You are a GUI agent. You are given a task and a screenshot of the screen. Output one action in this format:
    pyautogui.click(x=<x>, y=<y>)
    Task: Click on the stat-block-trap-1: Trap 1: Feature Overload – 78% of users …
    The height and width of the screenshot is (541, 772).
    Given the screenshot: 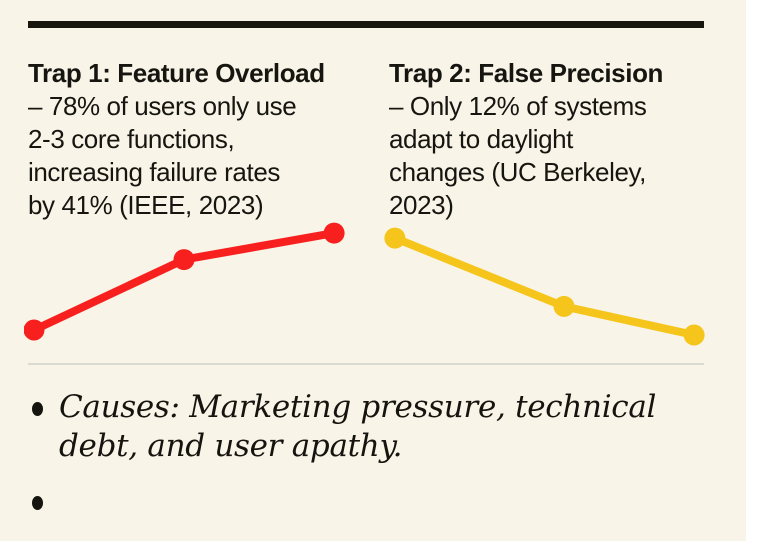 What is the action you would take?
    pyautogui.click(x=200, y=139)
    